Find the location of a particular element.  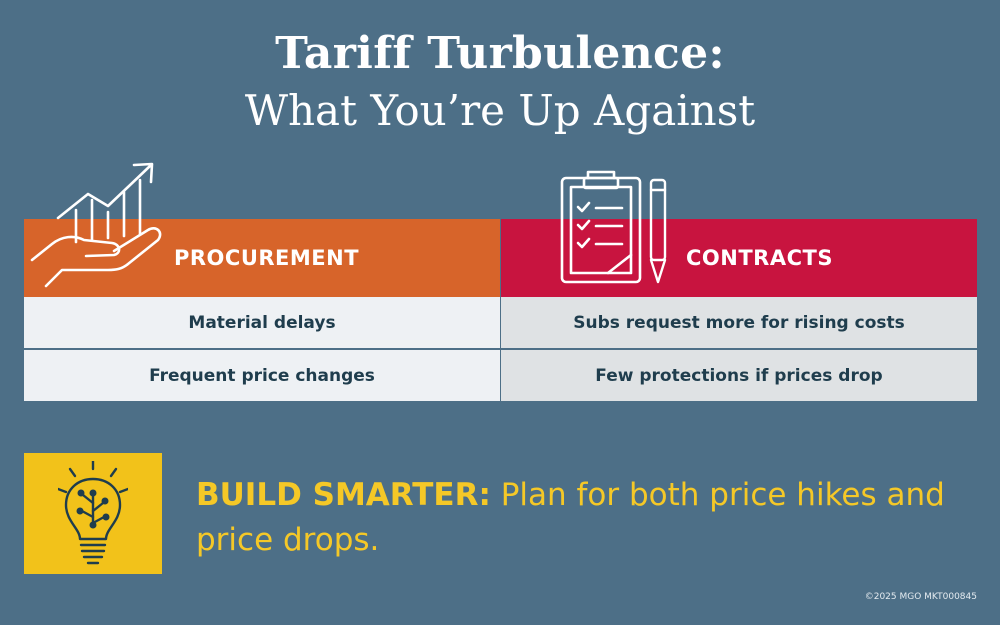

contracts-row-2: Few protections if prices drop is located at coordinates (739, 374).